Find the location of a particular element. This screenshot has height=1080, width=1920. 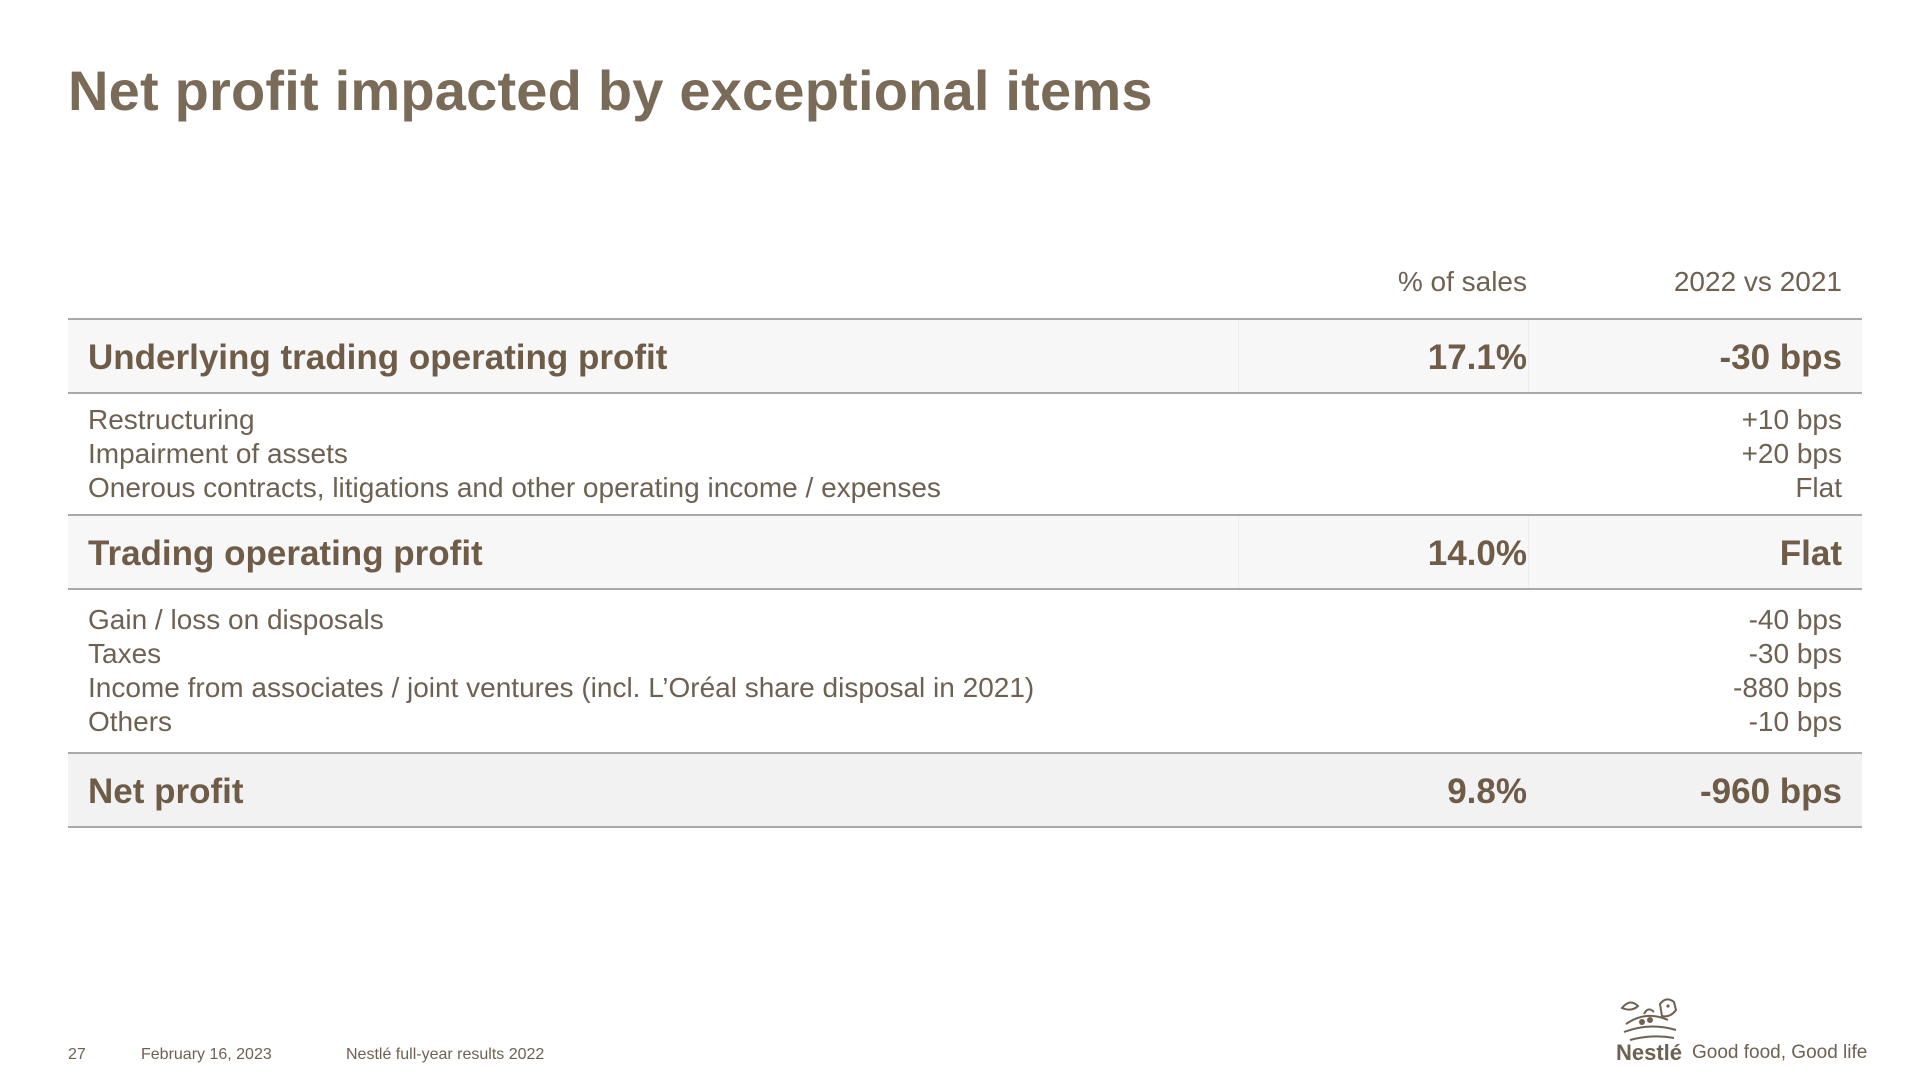

row-label: Underlying trading operating profit is located at coordinates (378, 357).